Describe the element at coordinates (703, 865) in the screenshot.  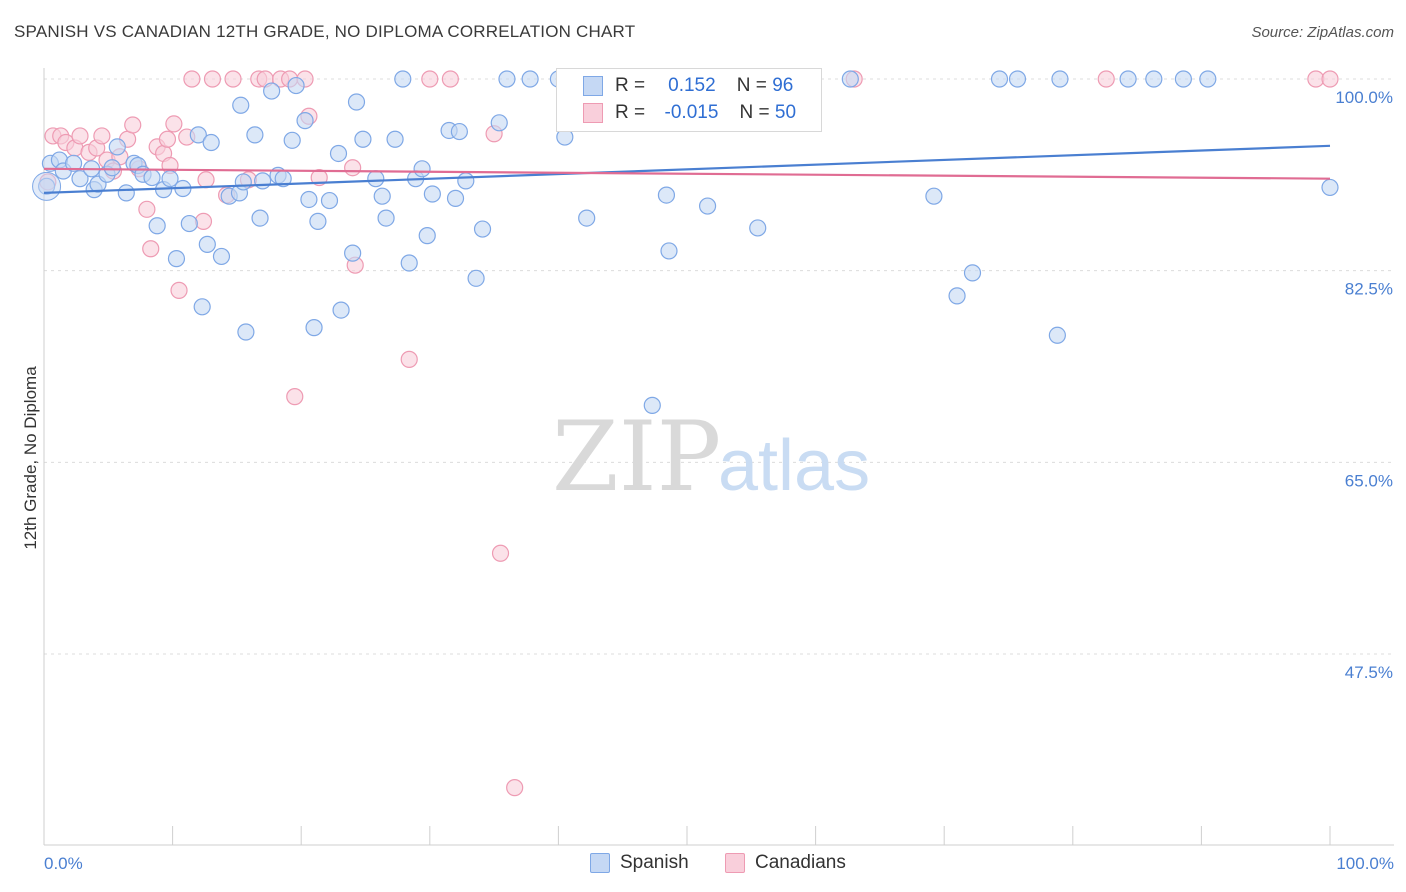
I see `series-legend: Spanish Canadians` at that location.